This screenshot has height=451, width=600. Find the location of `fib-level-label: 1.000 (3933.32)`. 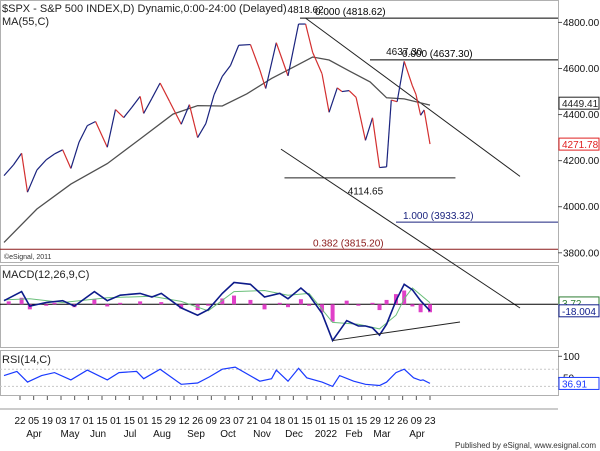

fib-level-label: 1.000 (3933.32) is located at coordinates (438, 216).